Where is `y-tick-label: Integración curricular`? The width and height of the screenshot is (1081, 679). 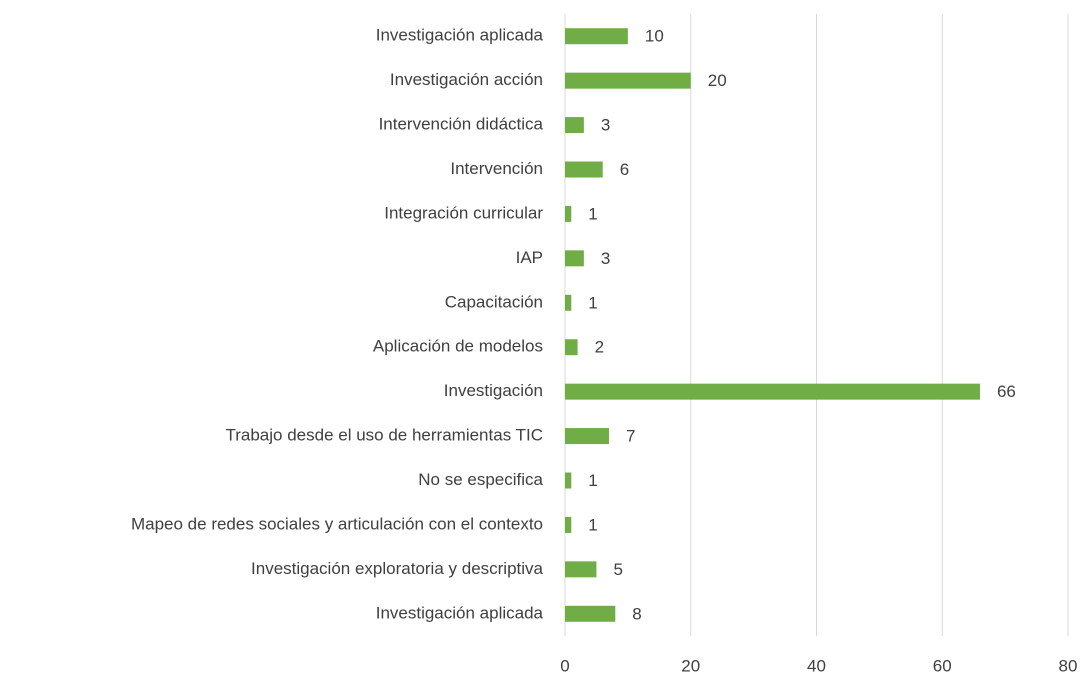 y-tick-label: Integración curricular is located at coordinates (463, 212).